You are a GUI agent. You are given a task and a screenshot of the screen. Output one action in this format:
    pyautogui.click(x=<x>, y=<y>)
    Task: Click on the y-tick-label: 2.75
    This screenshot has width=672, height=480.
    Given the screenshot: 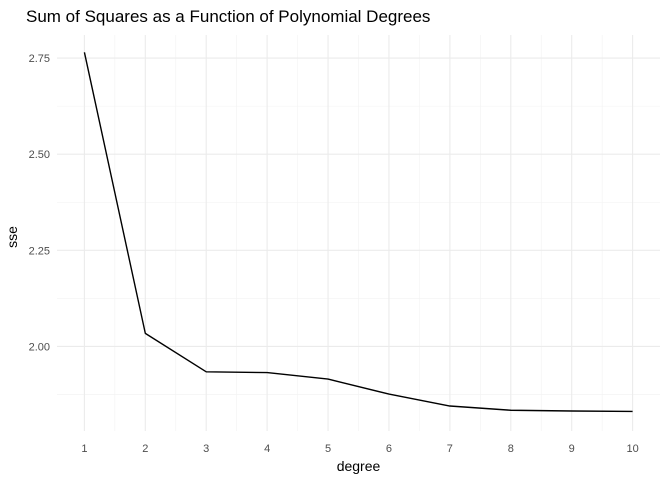 What is the action you would take?
    pyautogui.click(x=39, y=59)
    